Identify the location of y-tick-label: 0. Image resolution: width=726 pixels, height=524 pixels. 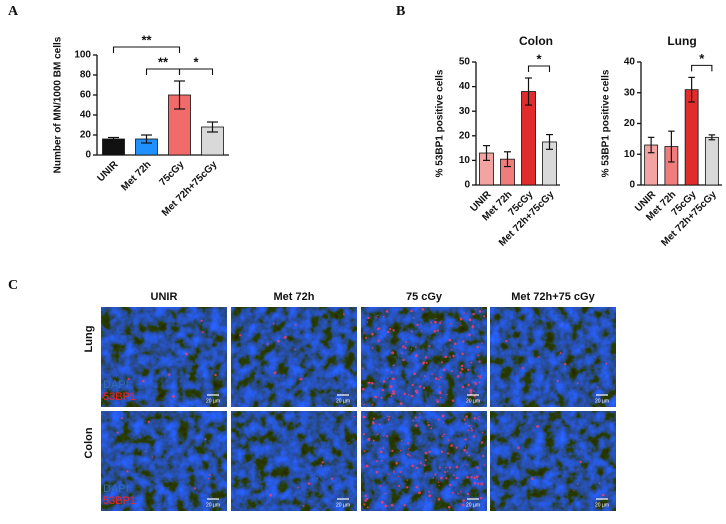
(88, 155).